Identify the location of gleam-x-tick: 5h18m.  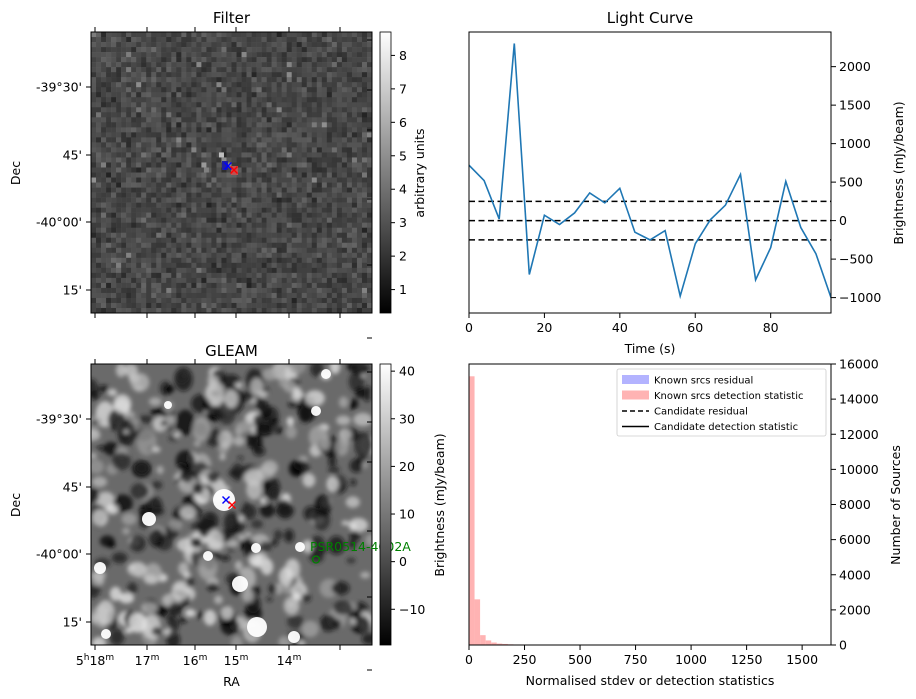
(95, 660).